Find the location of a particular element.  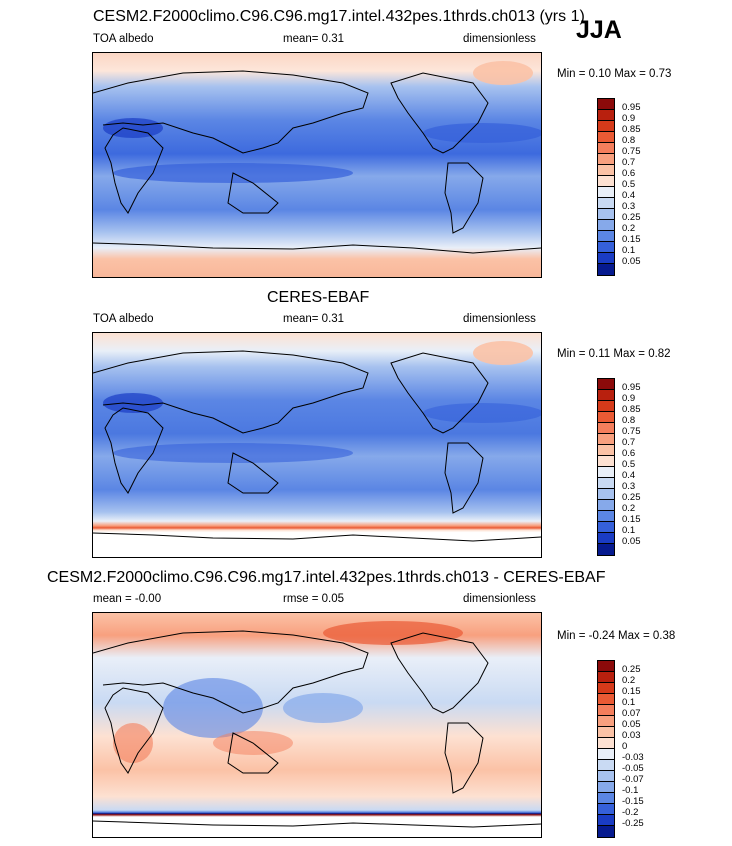

panel-3-colorbar-tick: 0.1 is located at coordinates (629, 702).